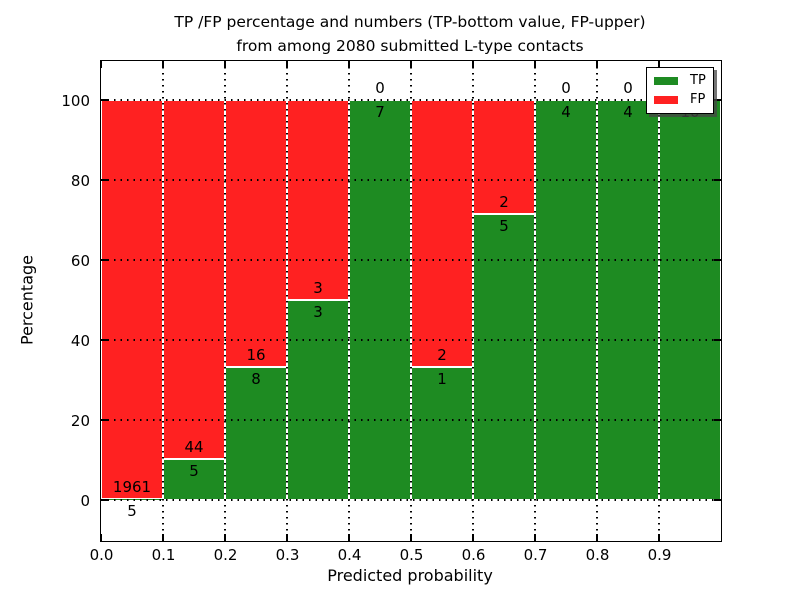 Image resolution: width=800 pixels, height=600 pixels. What do you see at coordinates (163, 555) in the screenshot?
I see `x-tick-label: 0.1` at bounding box center [163, 555].